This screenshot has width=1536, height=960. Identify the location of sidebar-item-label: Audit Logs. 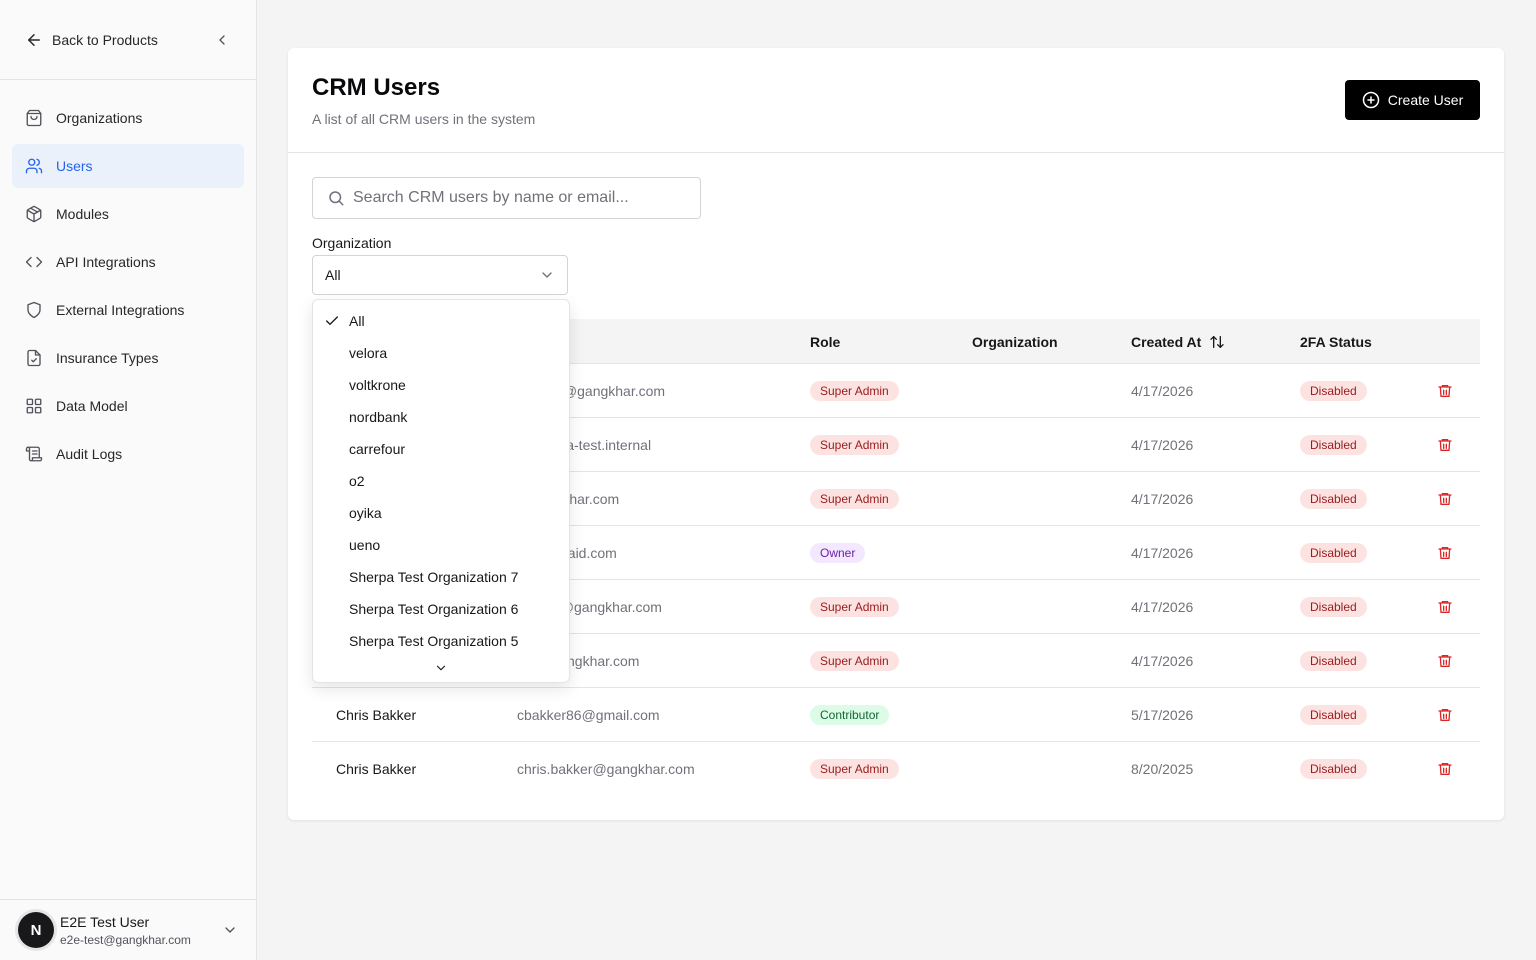
(89, 454).